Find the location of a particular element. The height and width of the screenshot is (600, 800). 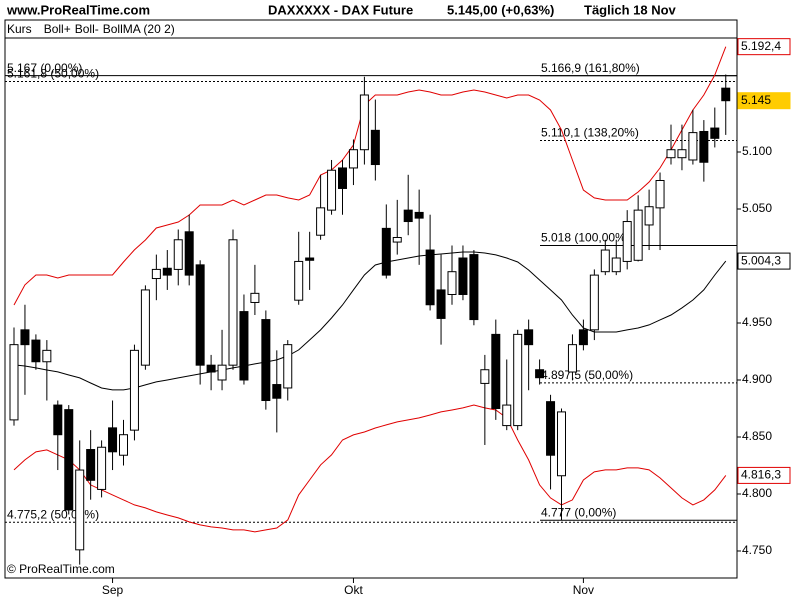

fib-label: 4.897,5 (50,00%) is located at coordinates (587, 375).